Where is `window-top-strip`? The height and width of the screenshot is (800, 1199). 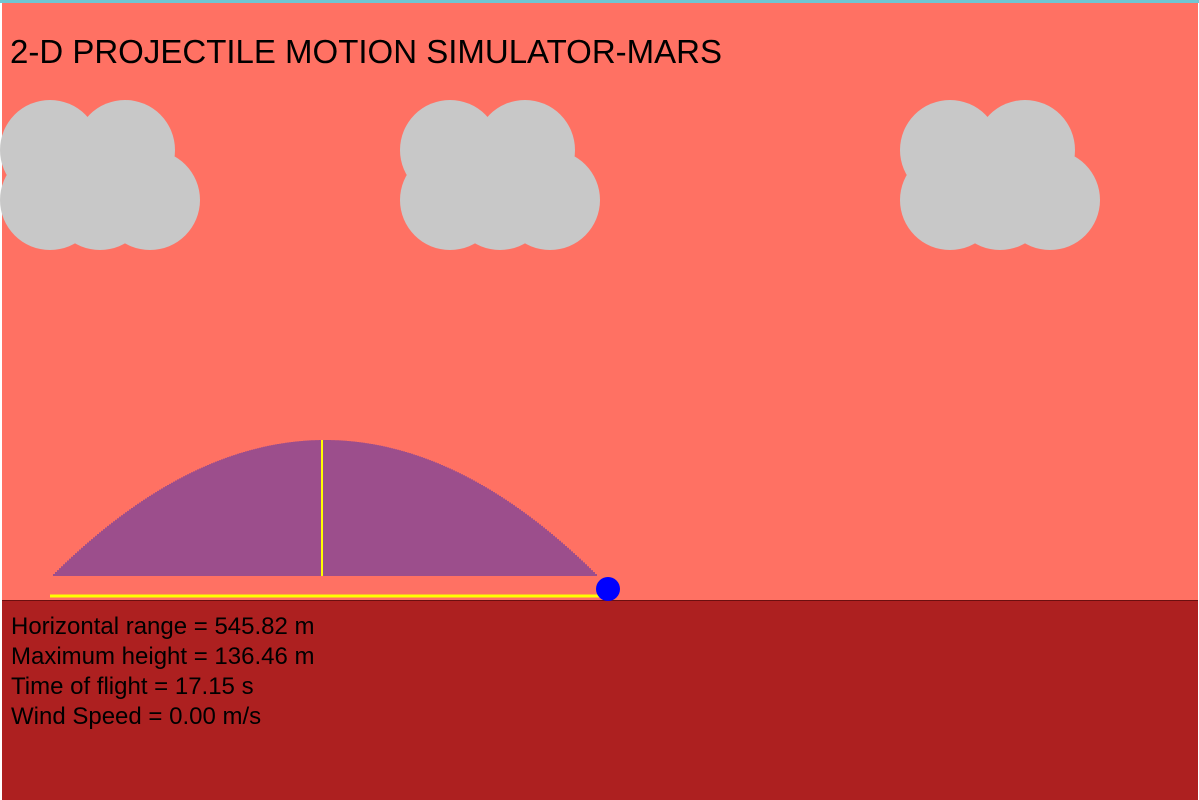
window-top-strip is located at coordinates (599, 1).